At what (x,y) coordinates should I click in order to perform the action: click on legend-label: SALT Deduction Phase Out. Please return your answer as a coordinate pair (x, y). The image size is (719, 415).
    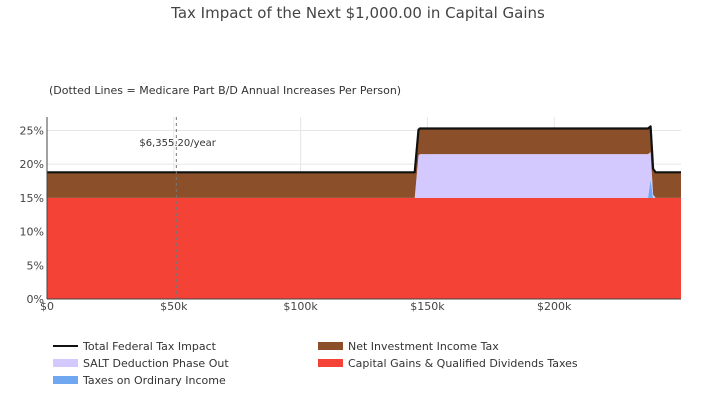
    Looking at the image, I should click on (156, 363).